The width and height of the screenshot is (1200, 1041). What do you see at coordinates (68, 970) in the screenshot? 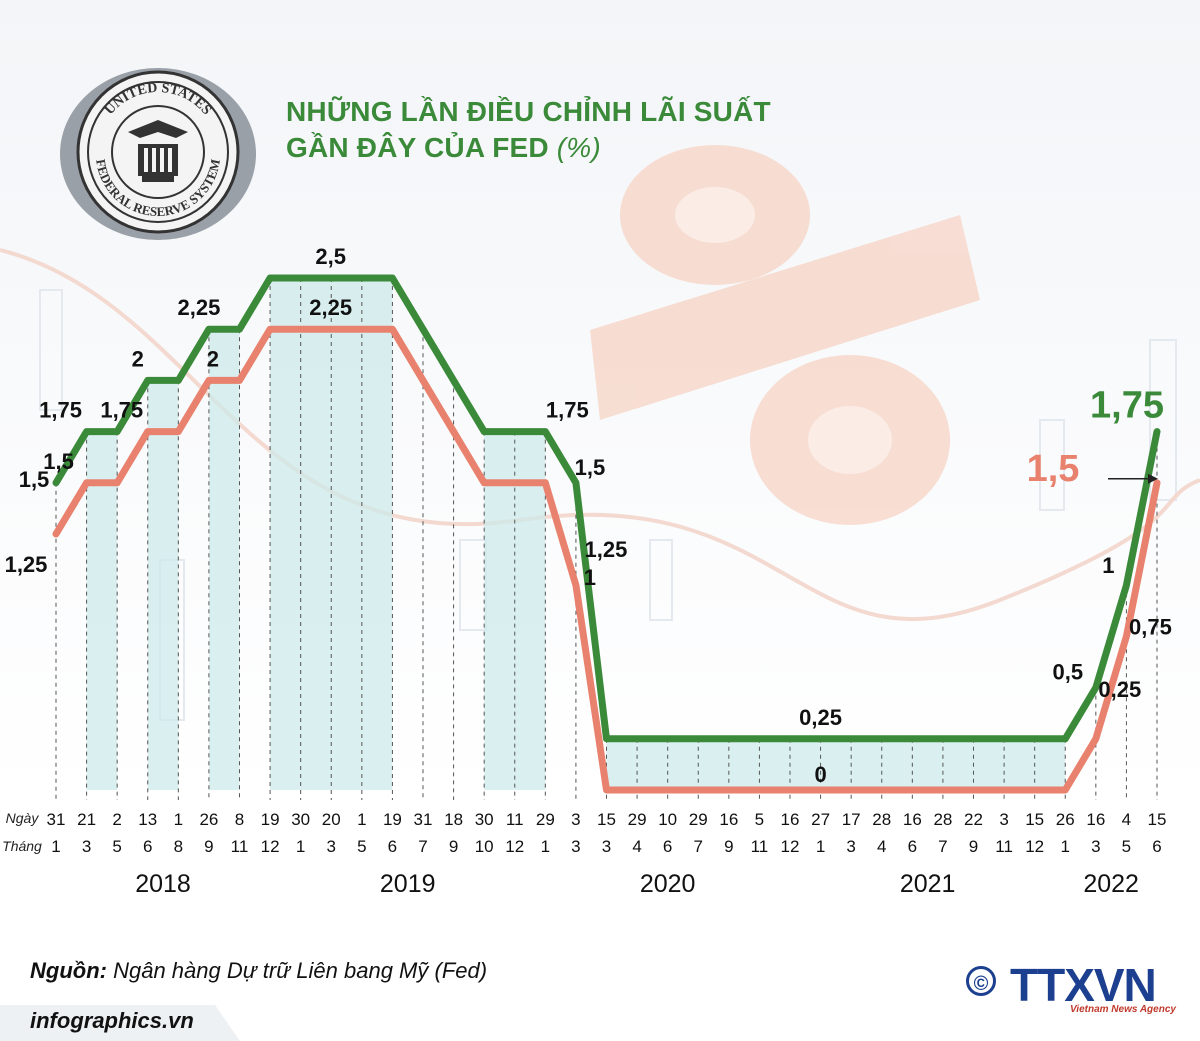
I see `source-label: Nguồn:` at bounding box center [68, 970].